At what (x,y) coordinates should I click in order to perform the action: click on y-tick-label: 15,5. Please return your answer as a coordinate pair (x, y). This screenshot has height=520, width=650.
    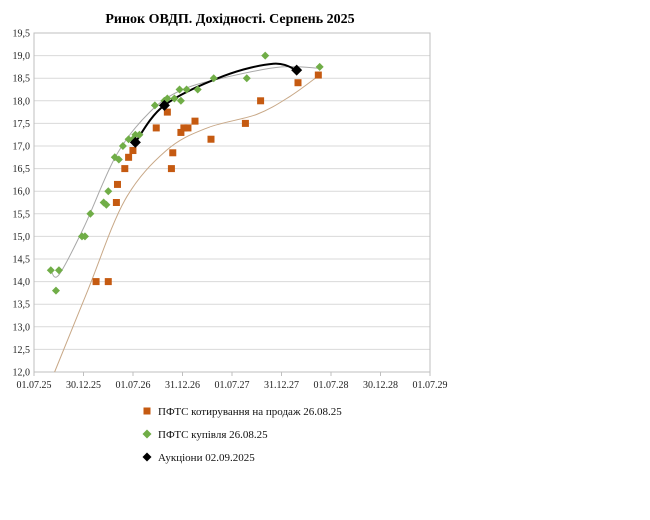
    Looking at the image, I should click on (22, 214).